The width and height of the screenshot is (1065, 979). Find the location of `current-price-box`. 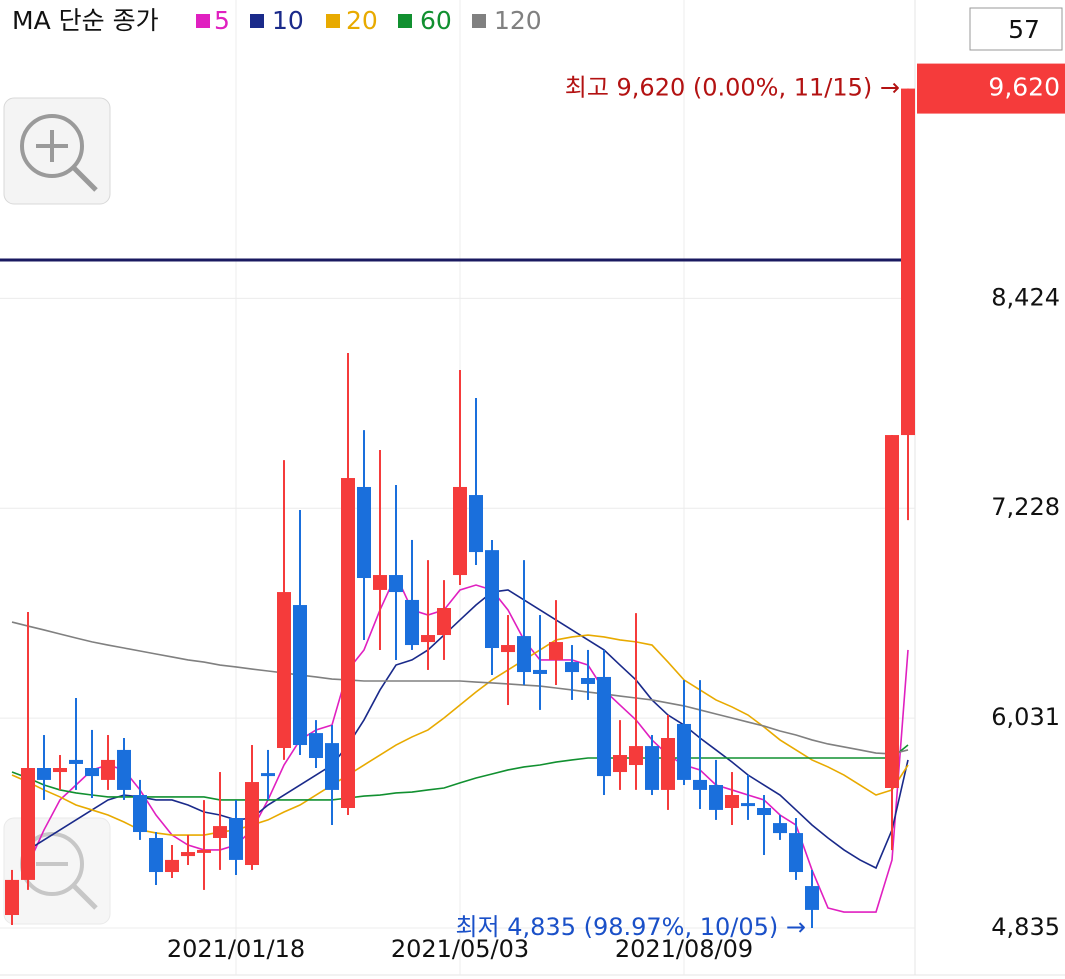

current-price-box is located at coordinates (991, 88).